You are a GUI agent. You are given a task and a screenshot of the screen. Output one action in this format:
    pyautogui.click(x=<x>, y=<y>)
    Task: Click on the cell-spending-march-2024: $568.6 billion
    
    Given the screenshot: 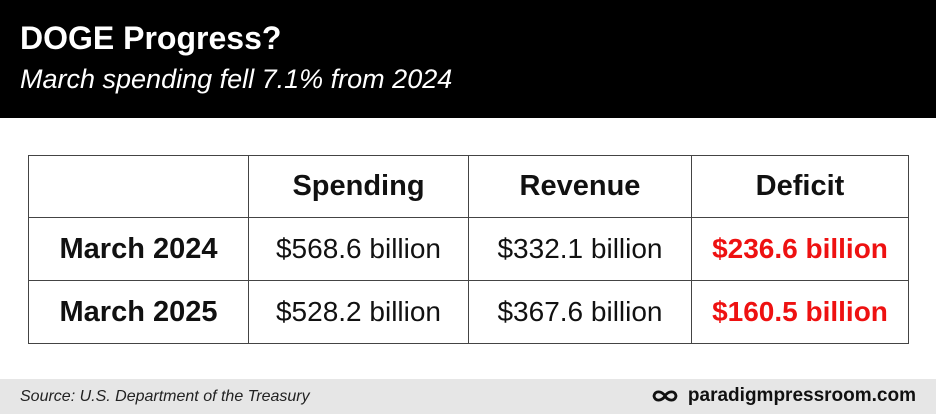 What is the action you would take?
    pyautogui.click(x=358, y=249)
    